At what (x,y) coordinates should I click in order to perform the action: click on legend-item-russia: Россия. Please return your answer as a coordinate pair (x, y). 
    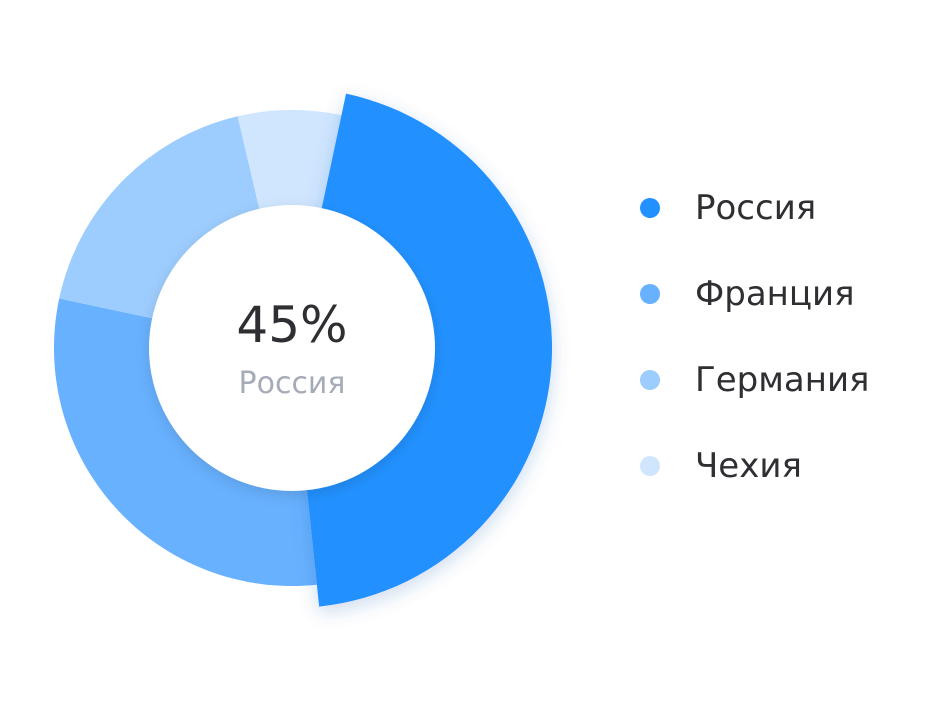
    Looking at the image, I should click on (788, 229).